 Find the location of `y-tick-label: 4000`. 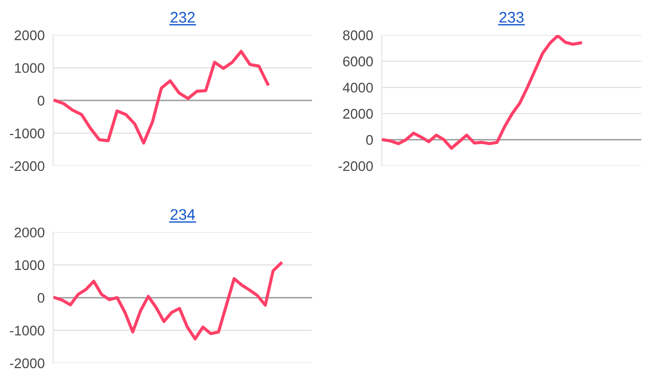

y-tick-label: 4000 is located at coordinates (357, 87).